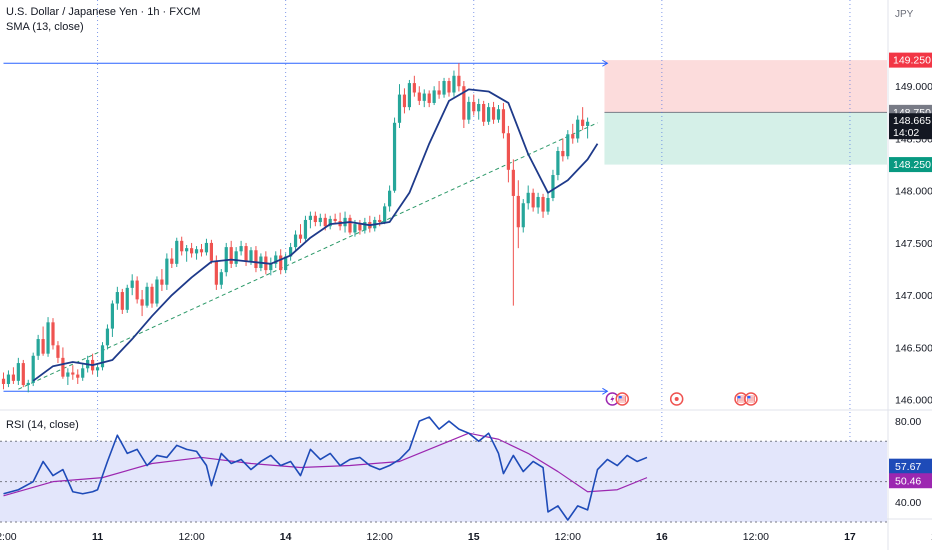 The image size is (932, 555). What do you see at coordinates (45, 27) in the screenshot?
I see `sma-legend: SMA (13, close)` at bounding box center [45, 27].